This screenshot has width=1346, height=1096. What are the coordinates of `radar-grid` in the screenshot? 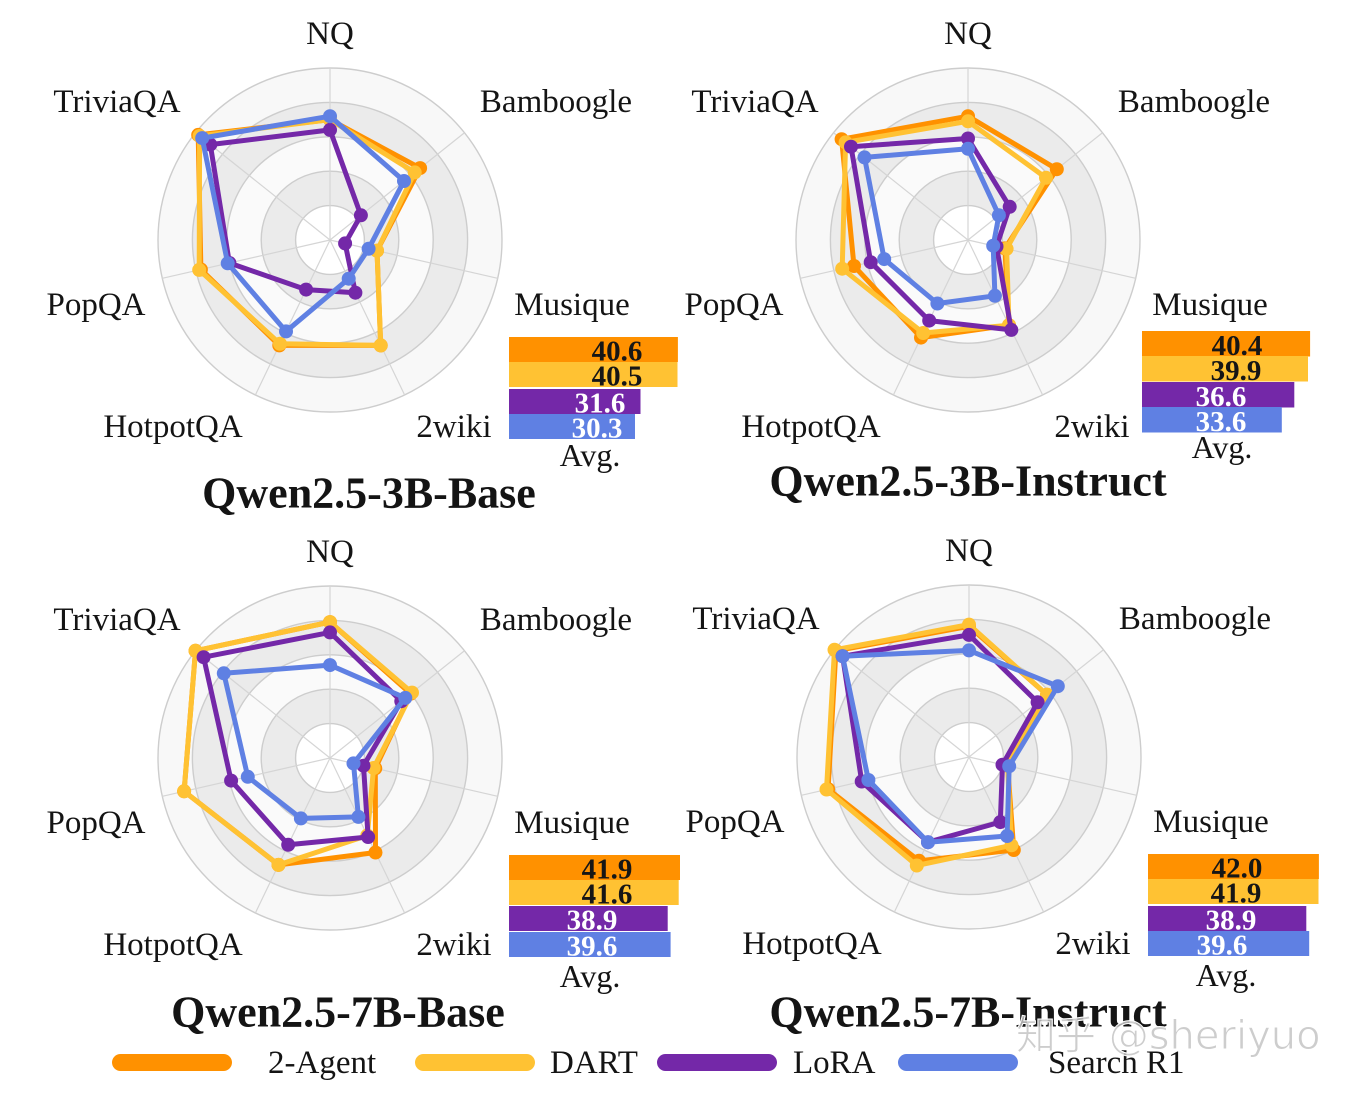 It's located at (330, 240).